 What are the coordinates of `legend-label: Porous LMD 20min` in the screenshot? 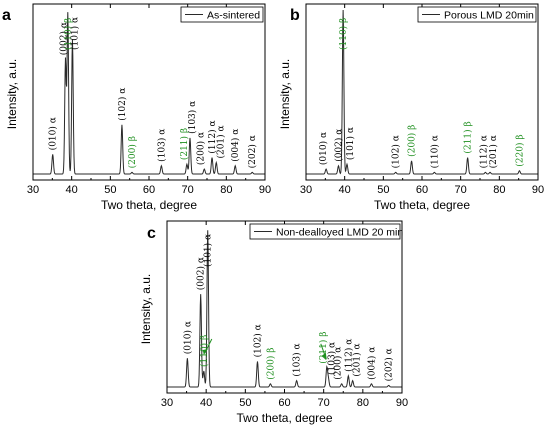 It's located at (489, 16).